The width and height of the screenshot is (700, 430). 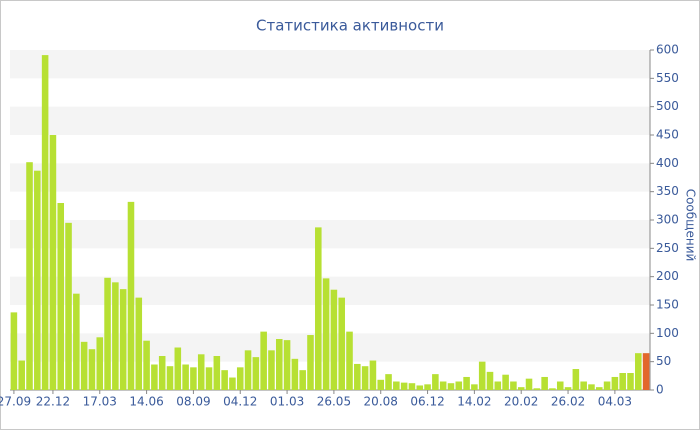 What do you see at coordinates (660, 390) in the screenshot?
I see `y-tick-label: 0` at bounding box center [660, 390].